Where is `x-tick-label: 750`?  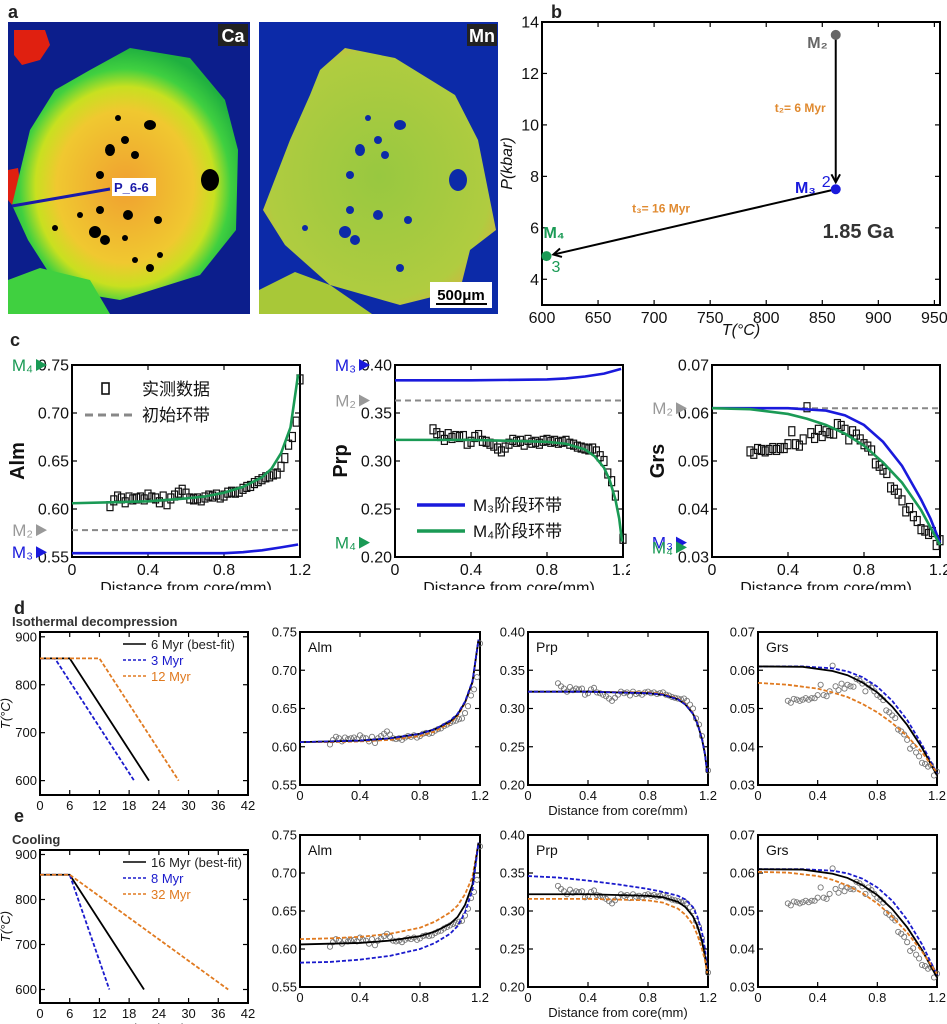
x-tick-label: 750 is located at coordinates (710, 318).